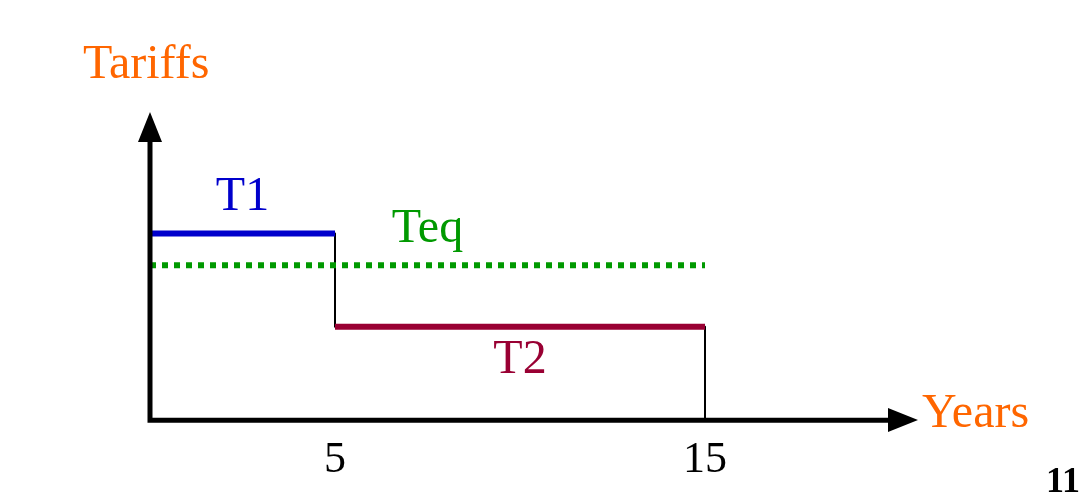 This screenshot has height=501, width=1082. I want to click on x-tick-label: 15, so click(705, 458).